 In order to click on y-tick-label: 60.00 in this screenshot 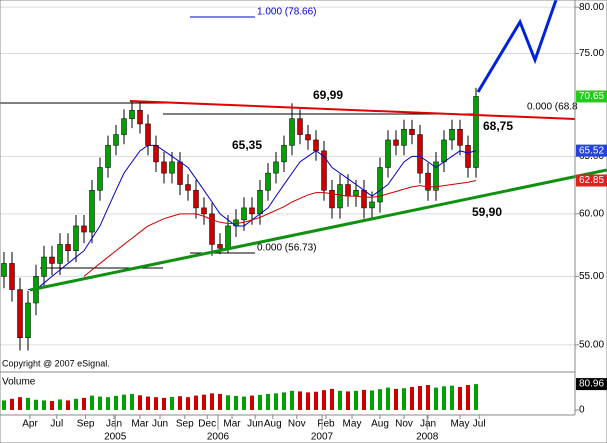, I will do `click(591, 214)`.